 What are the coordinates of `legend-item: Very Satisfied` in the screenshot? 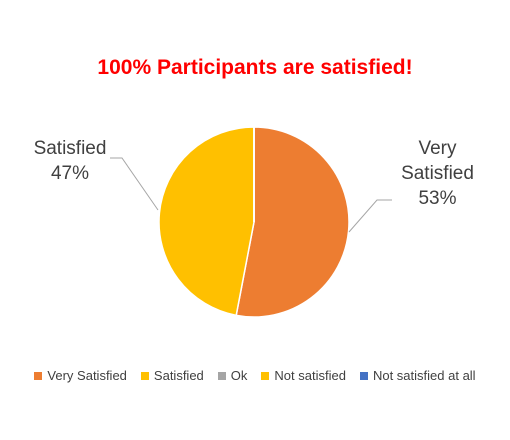 It's located at (80, 375).